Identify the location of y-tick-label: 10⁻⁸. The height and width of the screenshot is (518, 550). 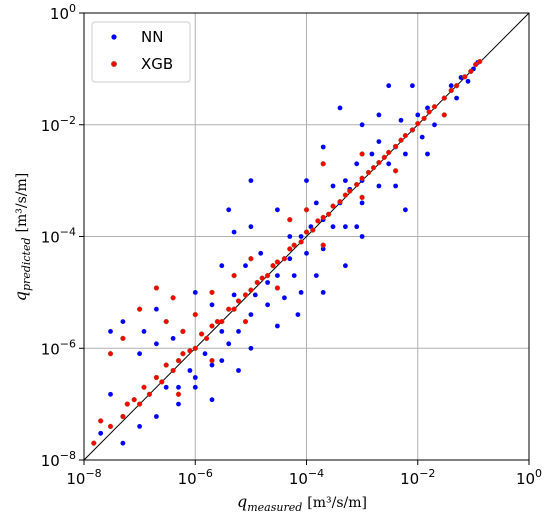
(58, 459).